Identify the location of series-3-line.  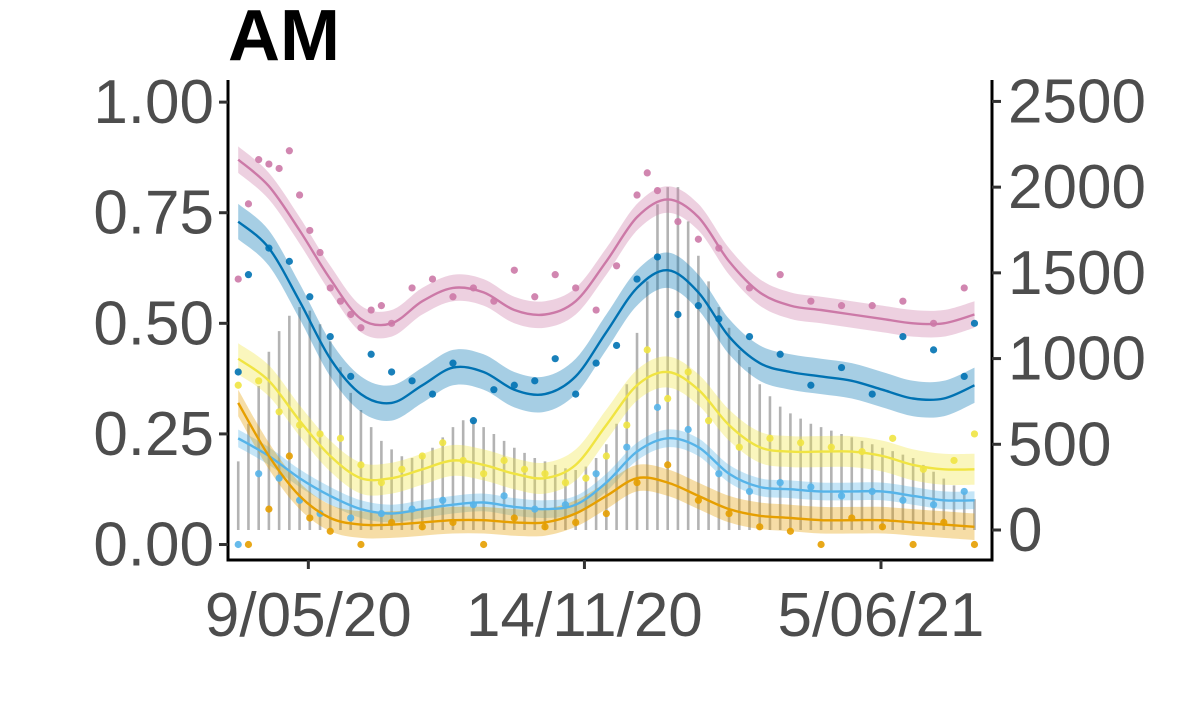
(606, 419).